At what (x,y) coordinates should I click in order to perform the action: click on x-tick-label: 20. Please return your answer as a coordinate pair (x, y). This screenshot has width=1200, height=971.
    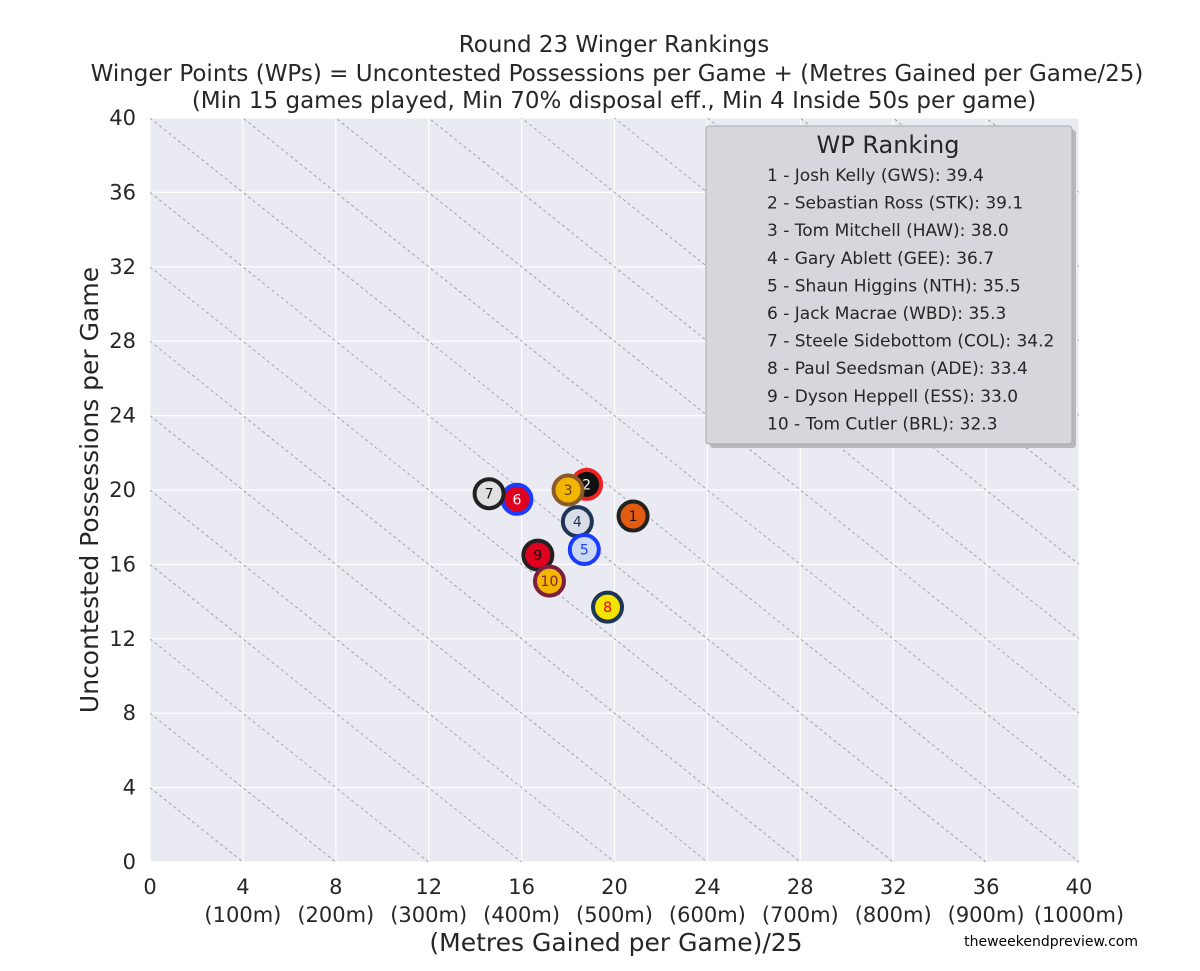
    Looking at the image, I should click on (614, 887).